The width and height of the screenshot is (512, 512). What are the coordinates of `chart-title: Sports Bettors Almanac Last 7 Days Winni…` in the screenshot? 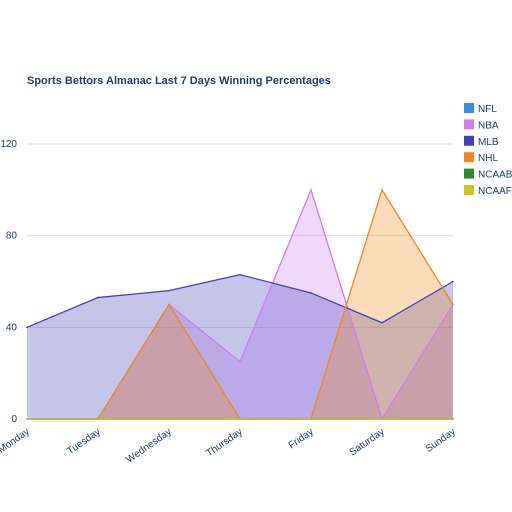 It's located at (179, 81).